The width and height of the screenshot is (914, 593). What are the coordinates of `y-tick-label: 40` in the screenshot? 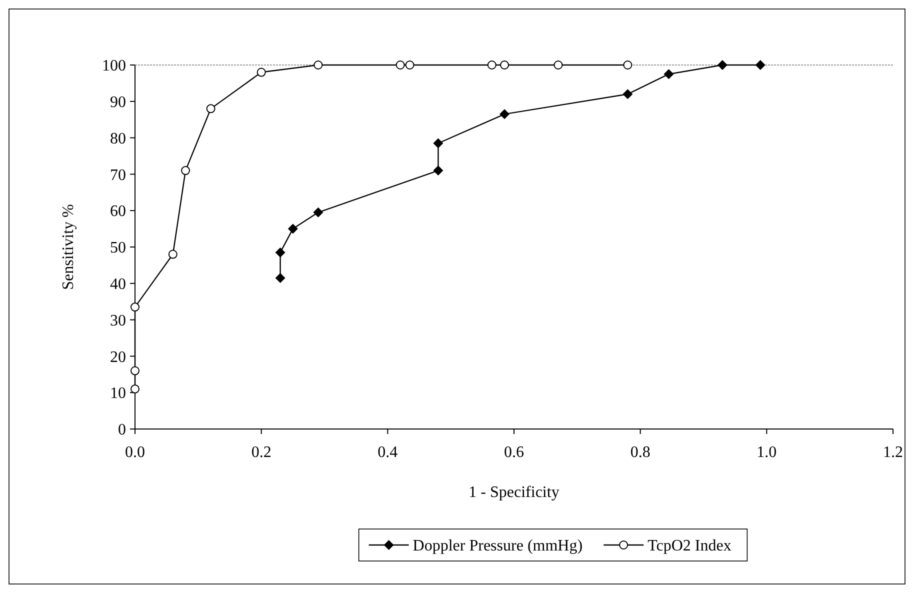 It's located at (118, 284).